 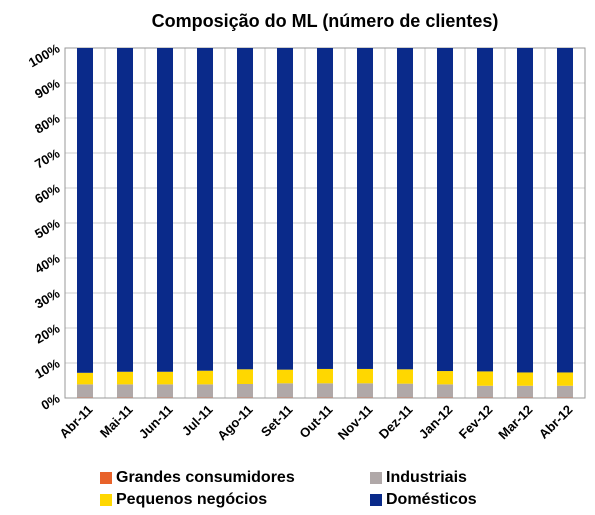 What do you see at coordinates (315, 421) in the screenshot?
I see `x-tick-label: Out-11` at bounding box center [315, 421].